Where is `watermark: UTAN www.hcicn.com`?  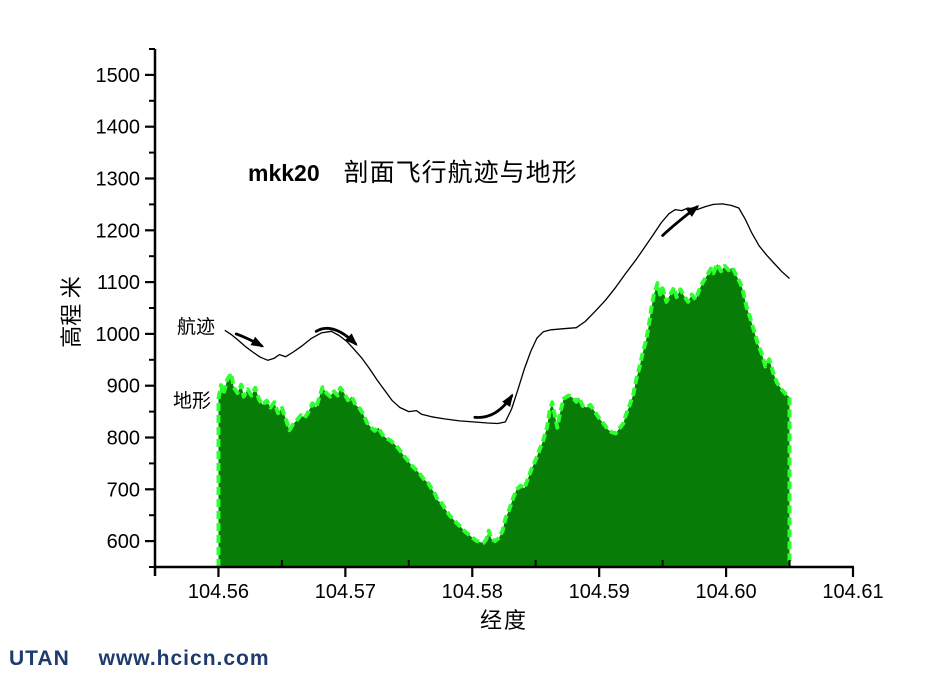 watermark: UTAN www.hcicn.com is located at coordinates (139, 659).